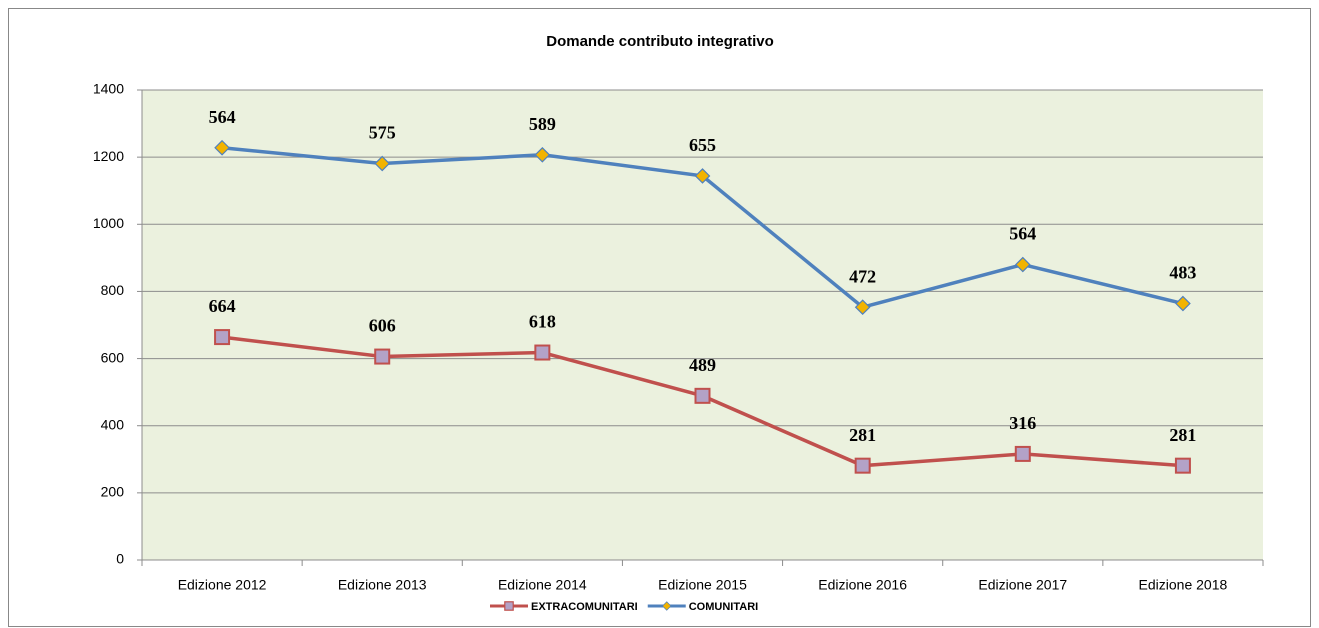 The width and height of the screenshot is (1319, 628). What do you see at coordinates (120, 559) in the screenshot?
I see `y-tick-label: 0` at bounding box center [120, 559].